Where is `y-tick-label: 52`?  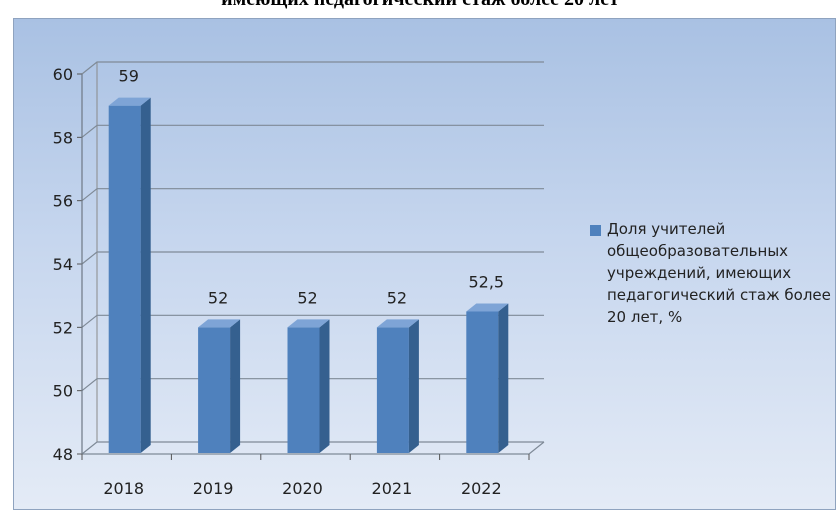
y-tick-label: 52 is located at coordinates (63, 327).